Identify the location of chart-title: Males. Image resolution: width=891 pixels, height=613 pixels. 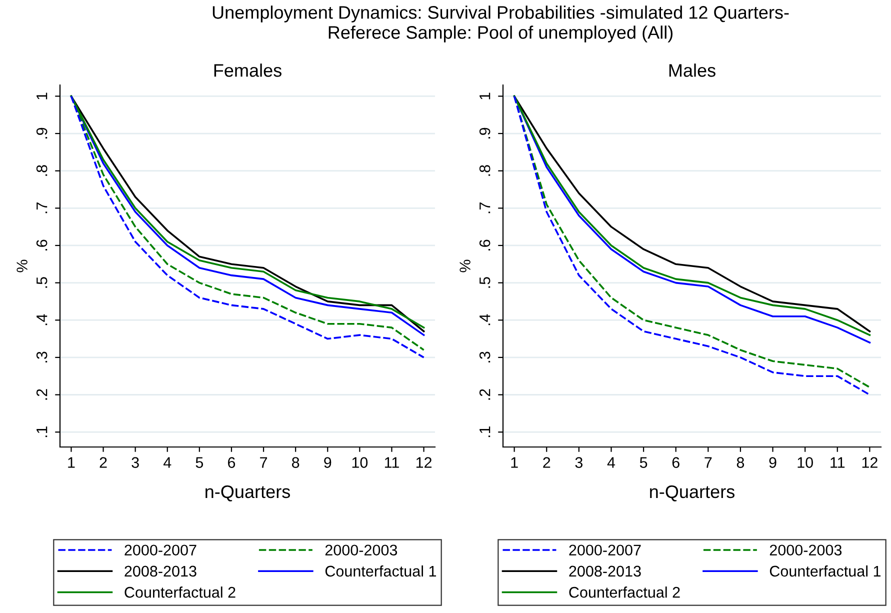
(692, 70).